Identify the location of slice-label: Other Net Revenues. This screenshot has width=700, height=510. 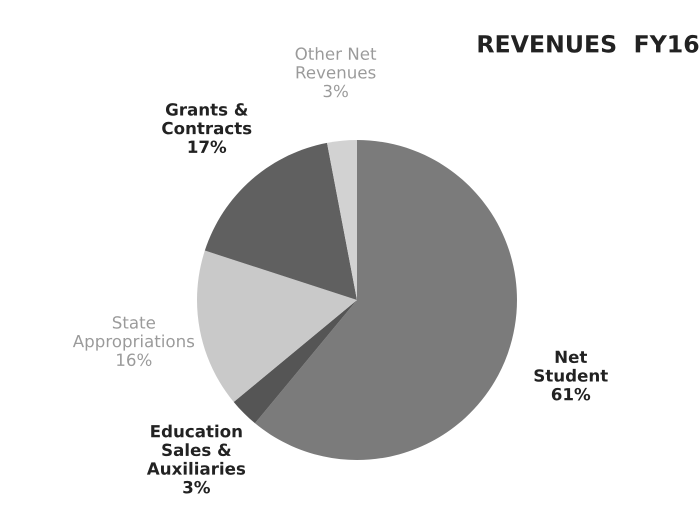
(336, 63).